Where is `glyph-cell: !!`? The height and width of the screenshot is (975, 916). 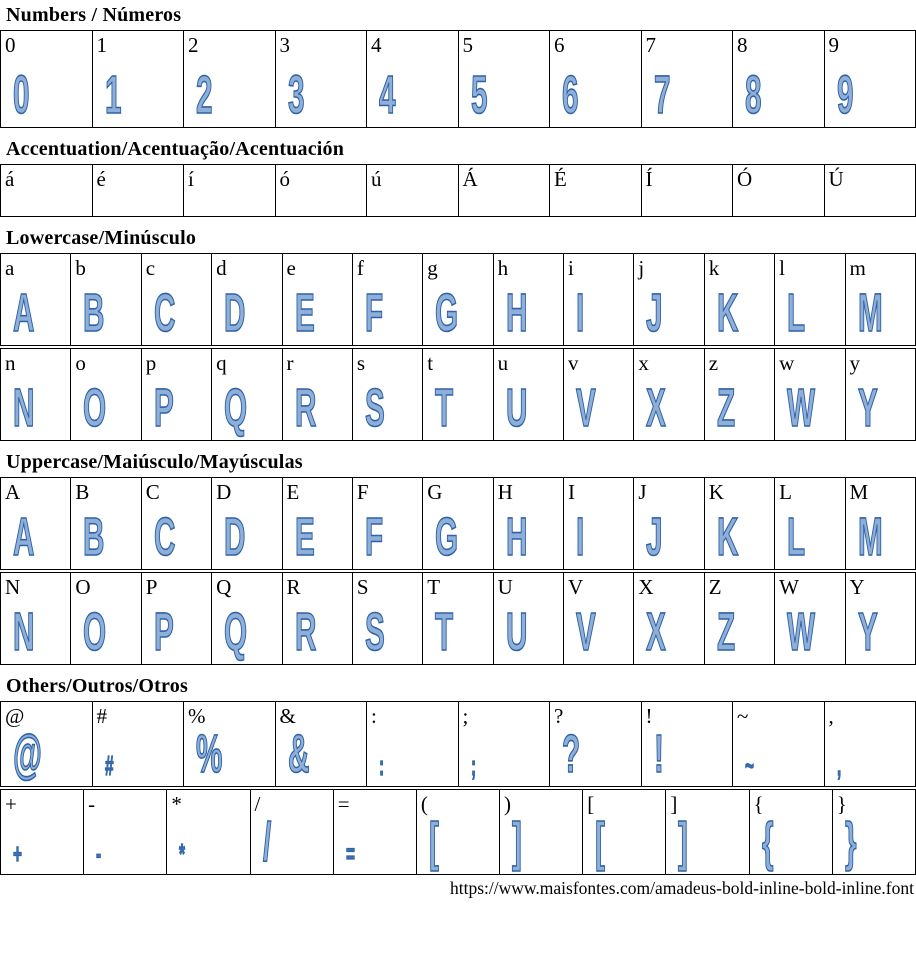
glyph-cell: !! is located at coordinates (686, 744).